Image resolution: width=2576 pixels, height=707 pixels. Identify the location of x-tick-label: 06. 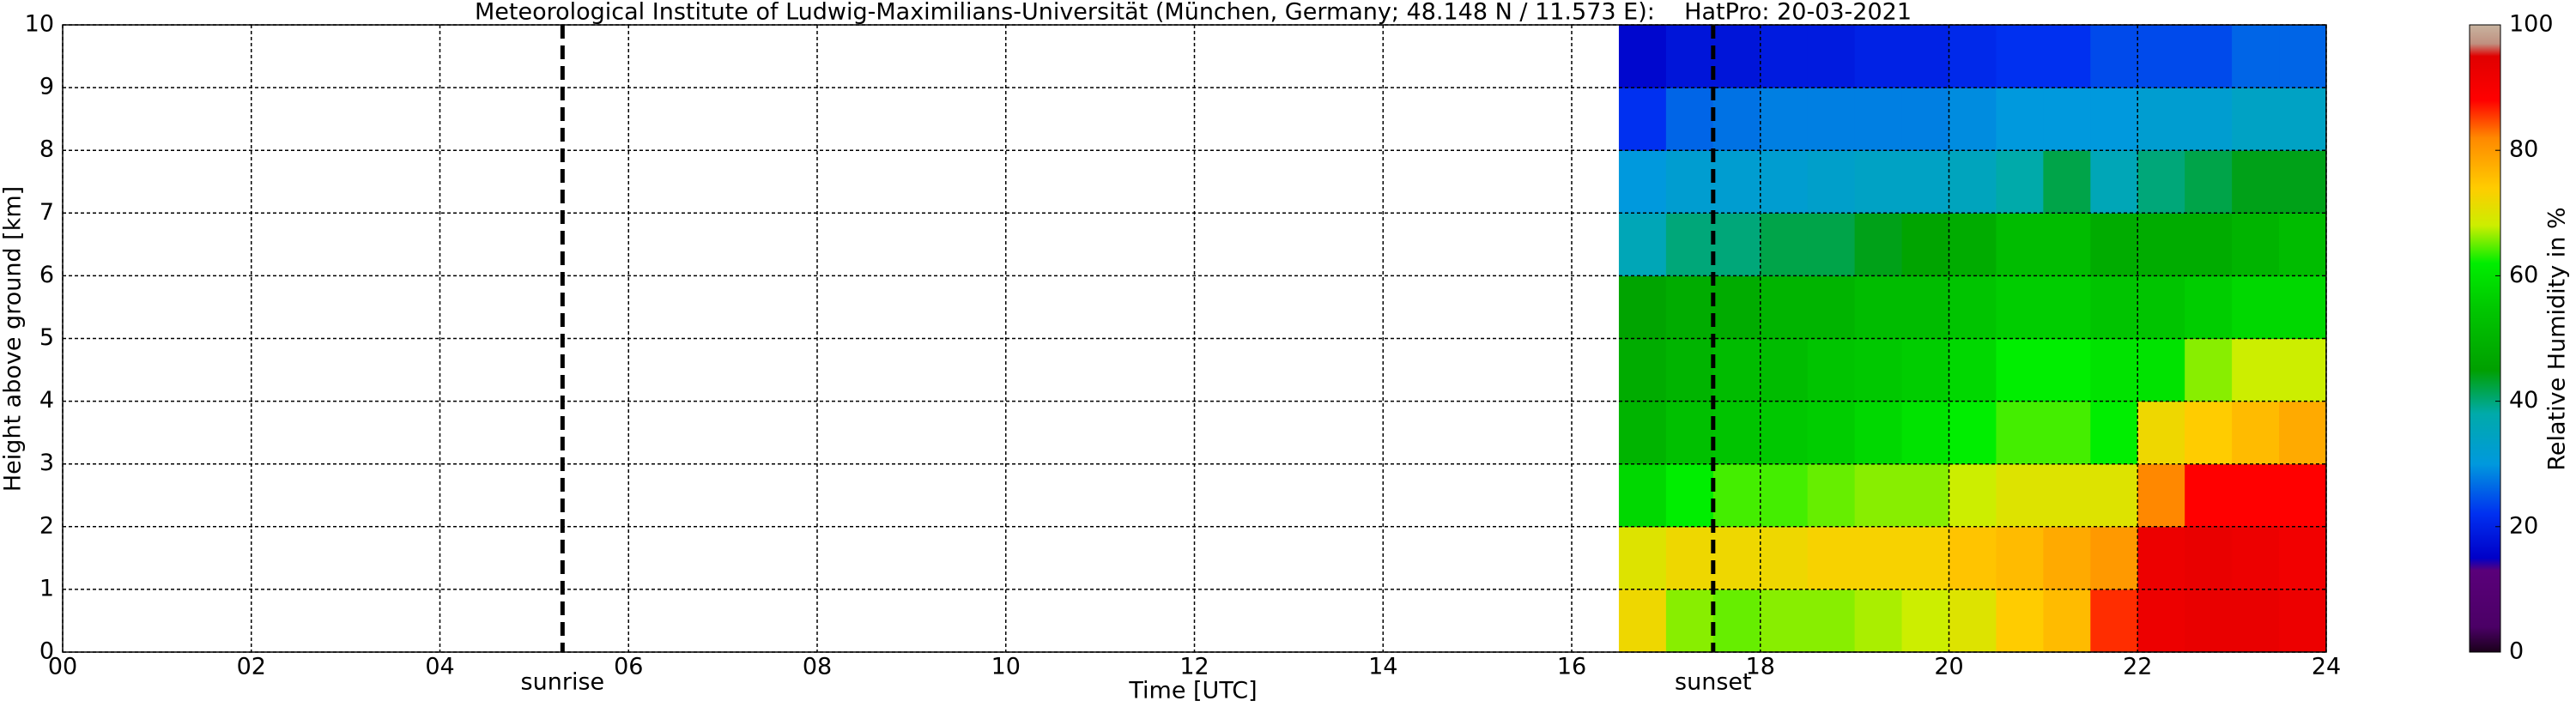
(628, 667).